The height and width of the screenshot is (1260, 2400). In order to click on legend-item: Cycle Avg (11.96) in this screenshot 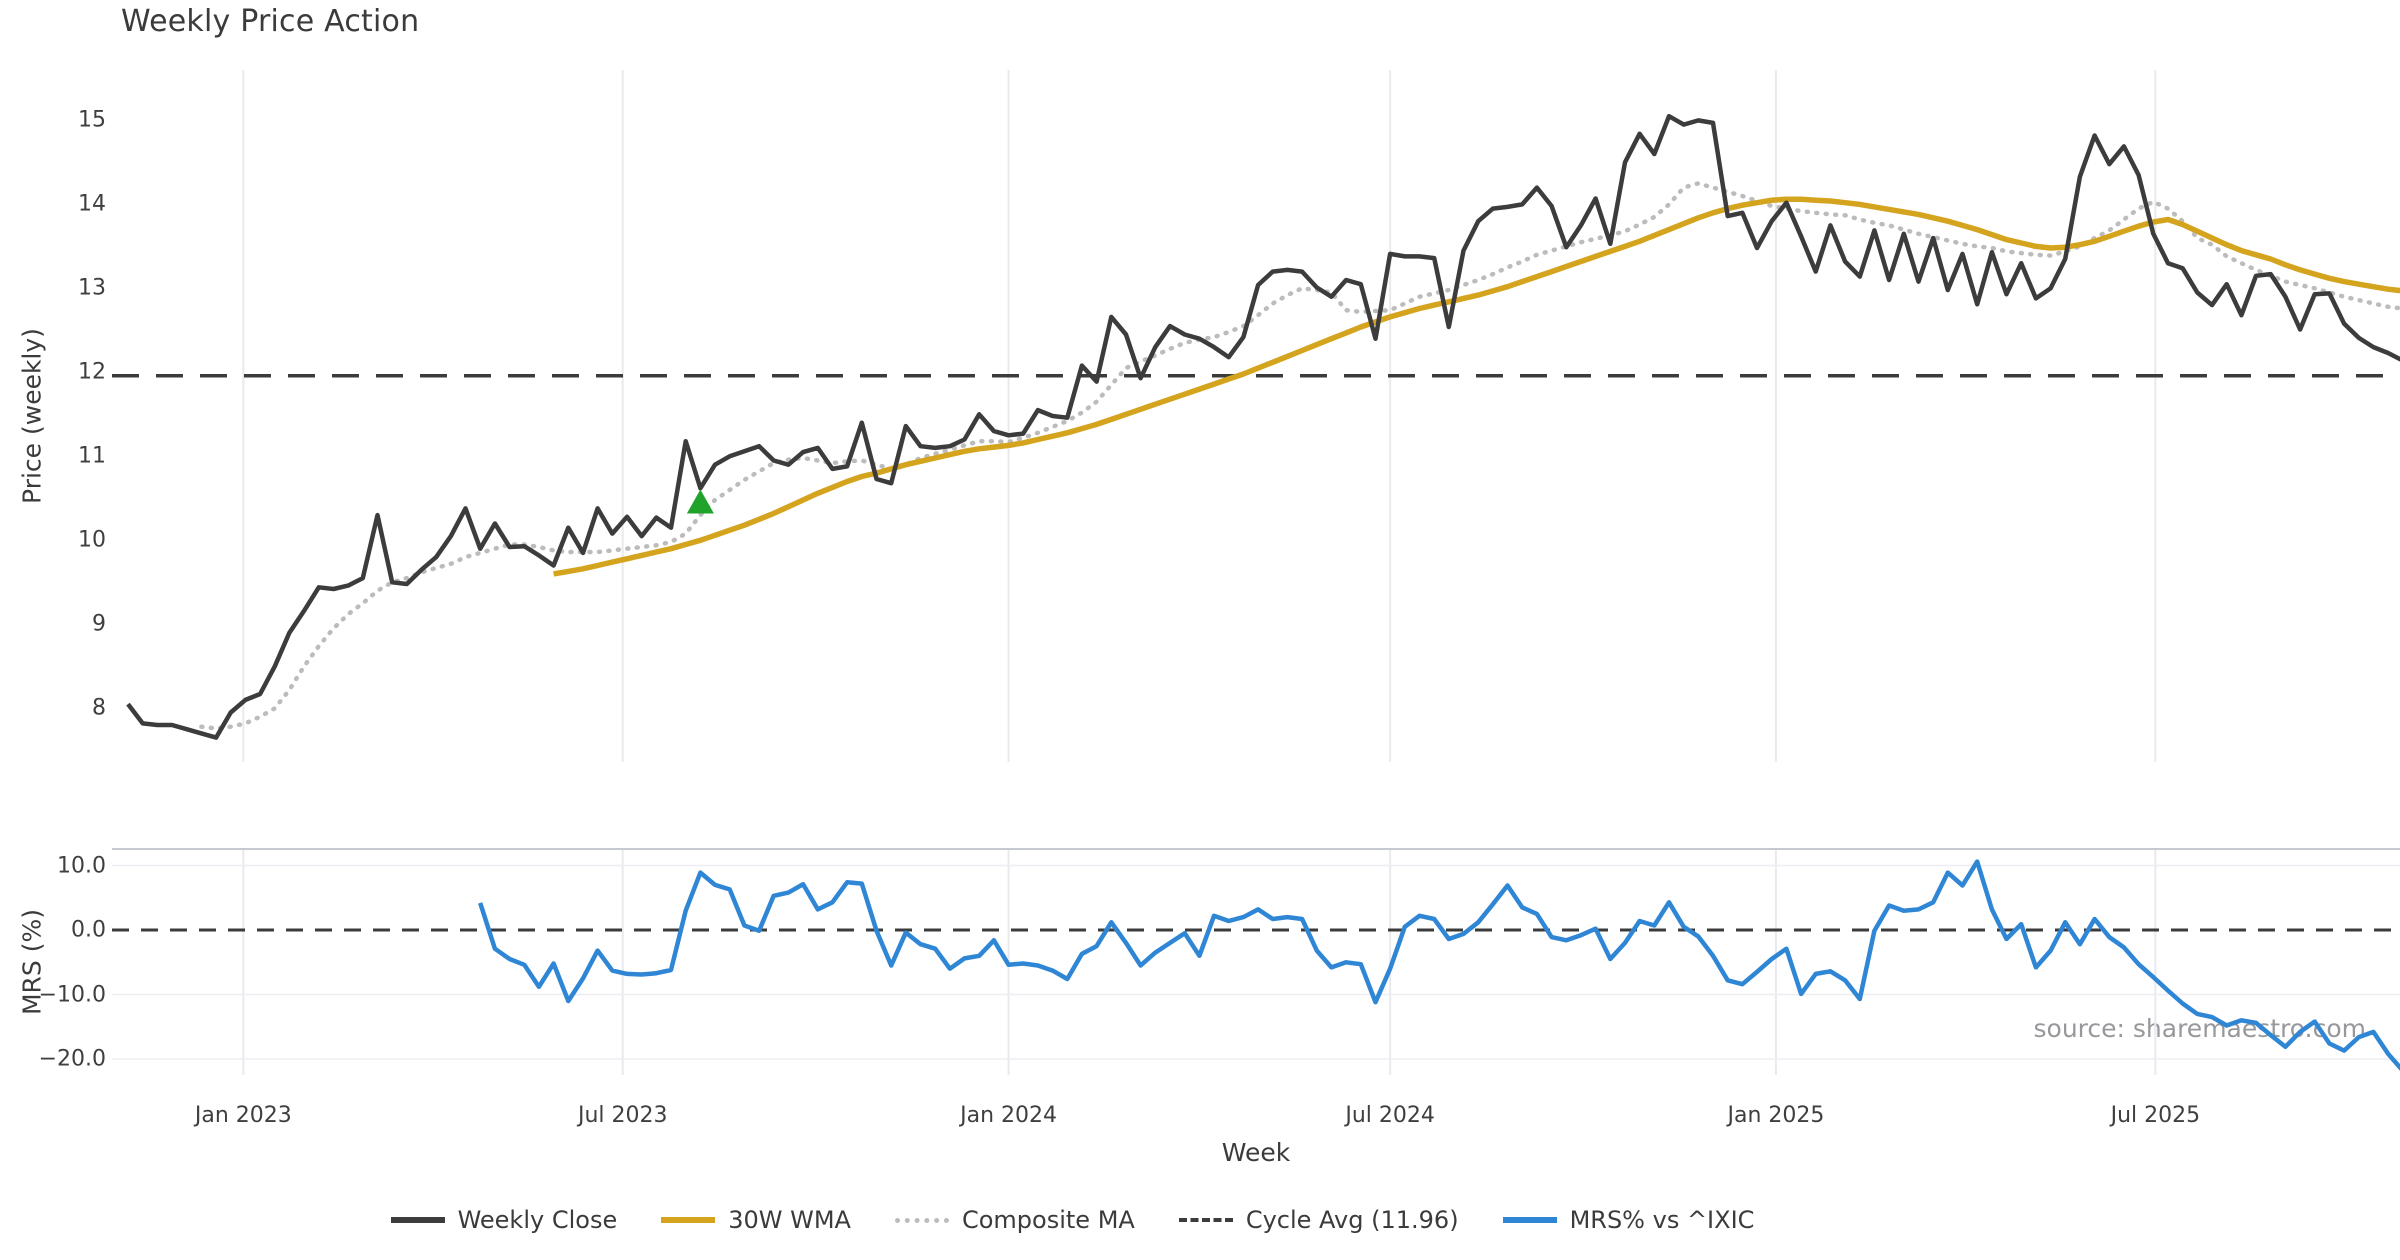, I will do `click(1318, 1220)`.